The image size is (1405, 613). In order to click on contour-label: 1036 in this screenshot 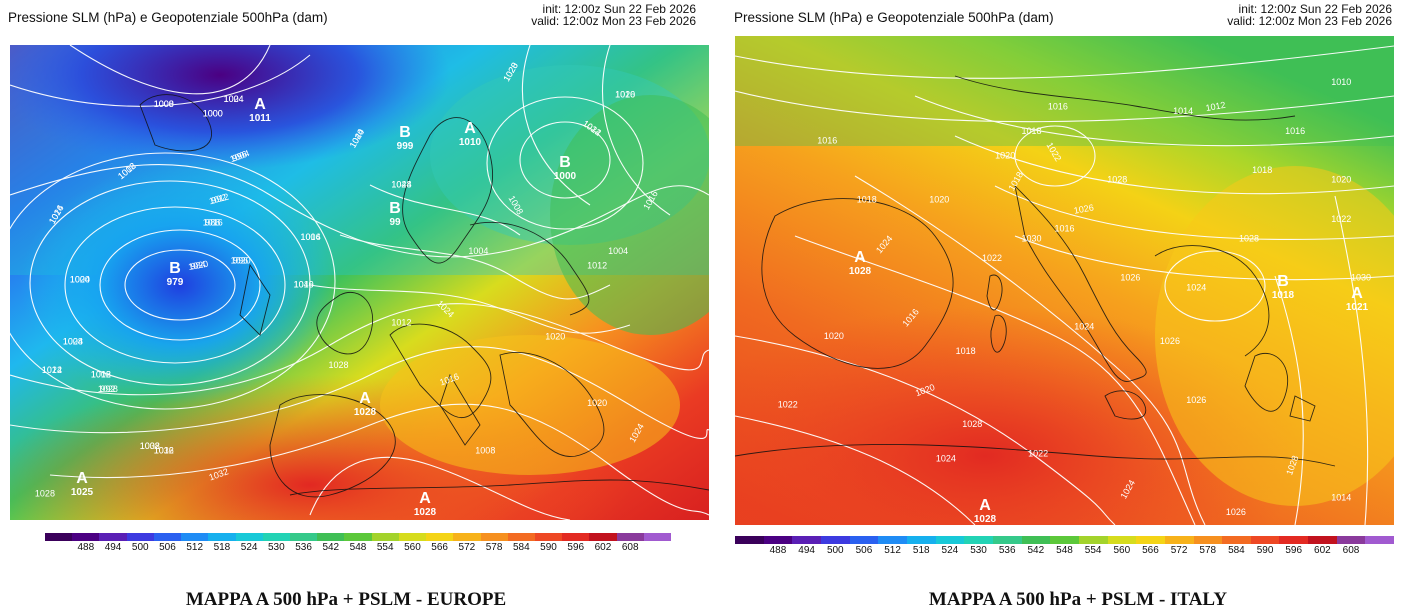, I will do `click(164, 451)`.